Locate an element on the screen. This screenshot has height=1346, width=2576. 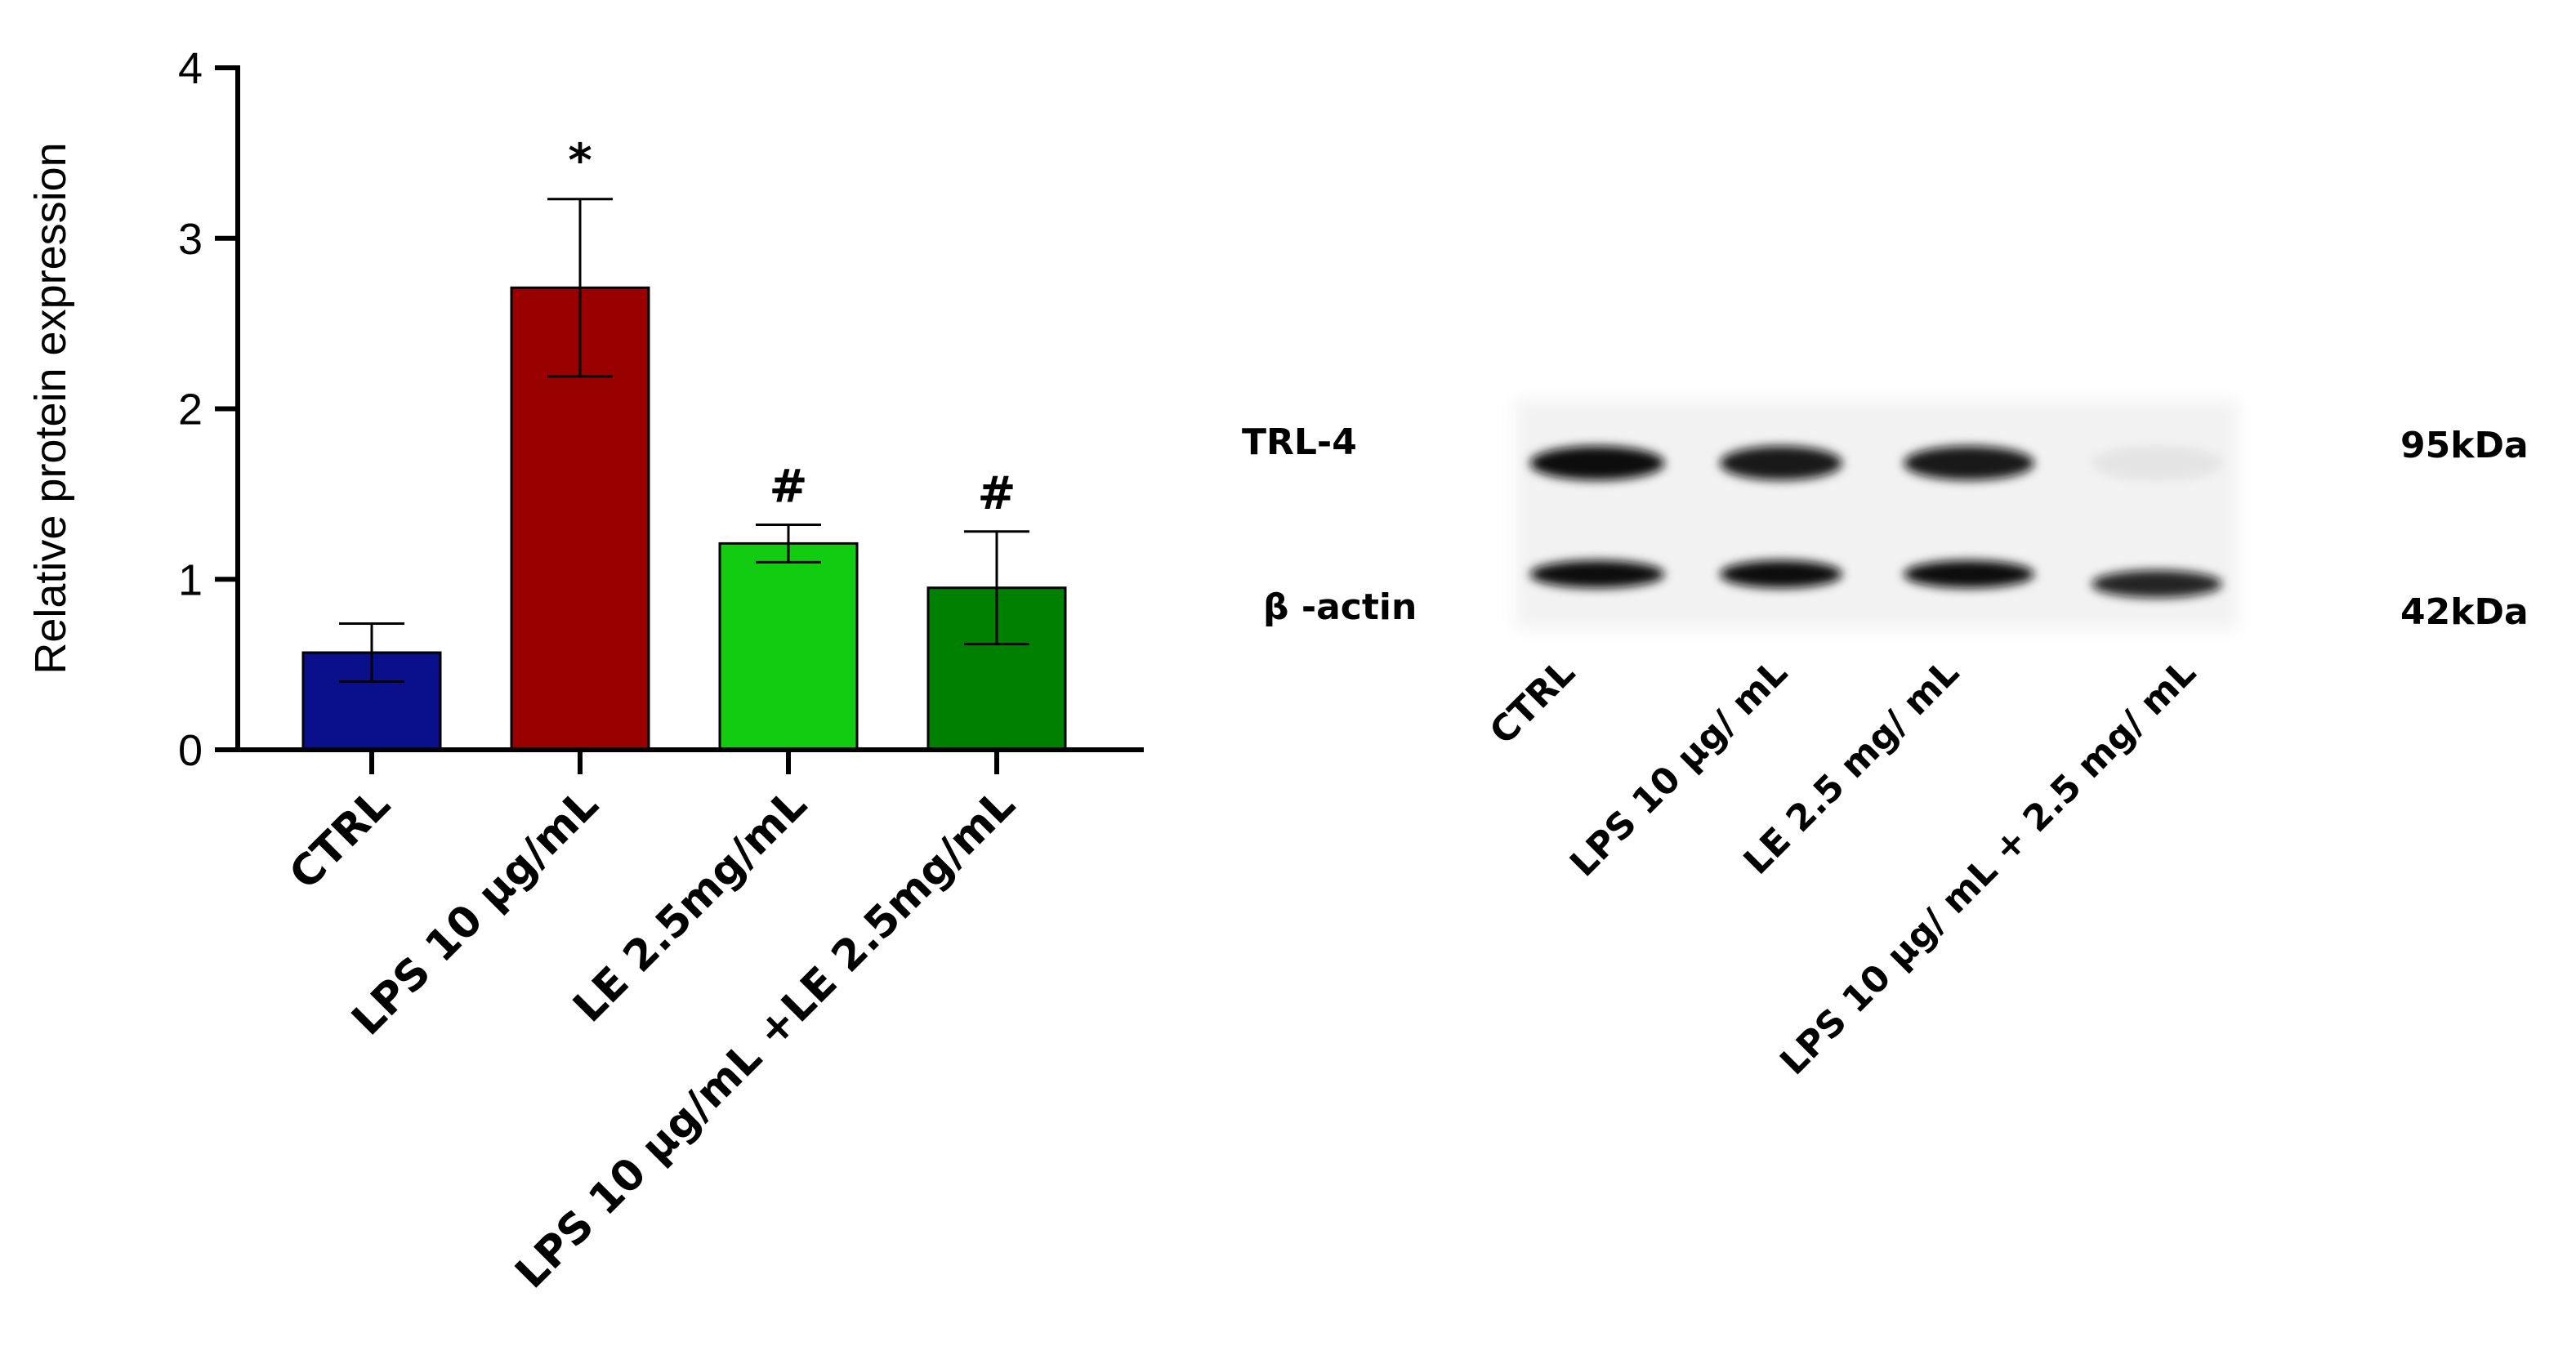
lane-label-lps-le: LPS 10 µg/ mL + 2.5 mg/ mL is located at coordinates (1988, 868).